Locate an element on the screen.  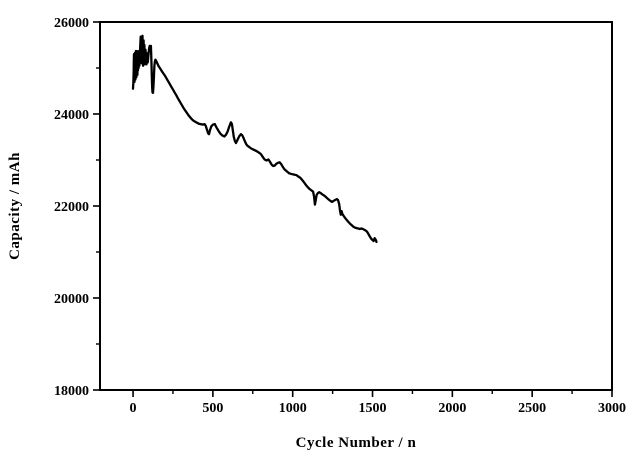
x-tick-label: 1500 is located at coordinates (373, 408).